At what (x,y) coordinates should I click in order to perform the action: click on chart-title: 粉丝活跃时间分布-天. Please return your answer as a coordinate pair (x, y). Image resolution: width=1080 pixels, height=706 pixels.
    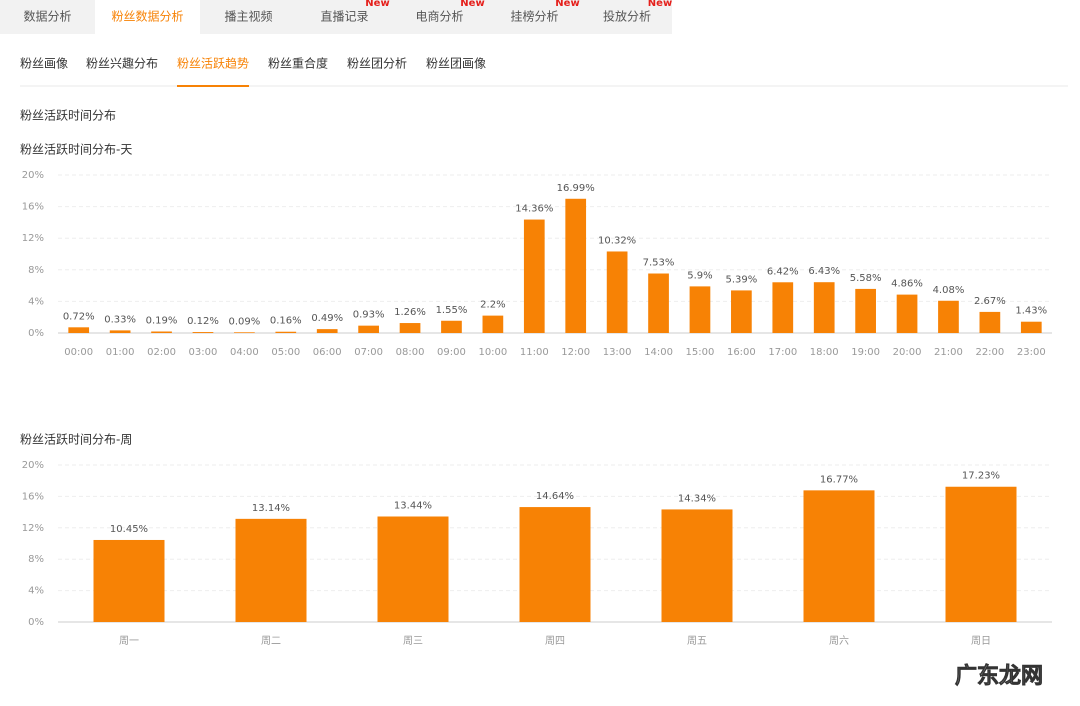
    Looking at the image, I should click on (76, 150).